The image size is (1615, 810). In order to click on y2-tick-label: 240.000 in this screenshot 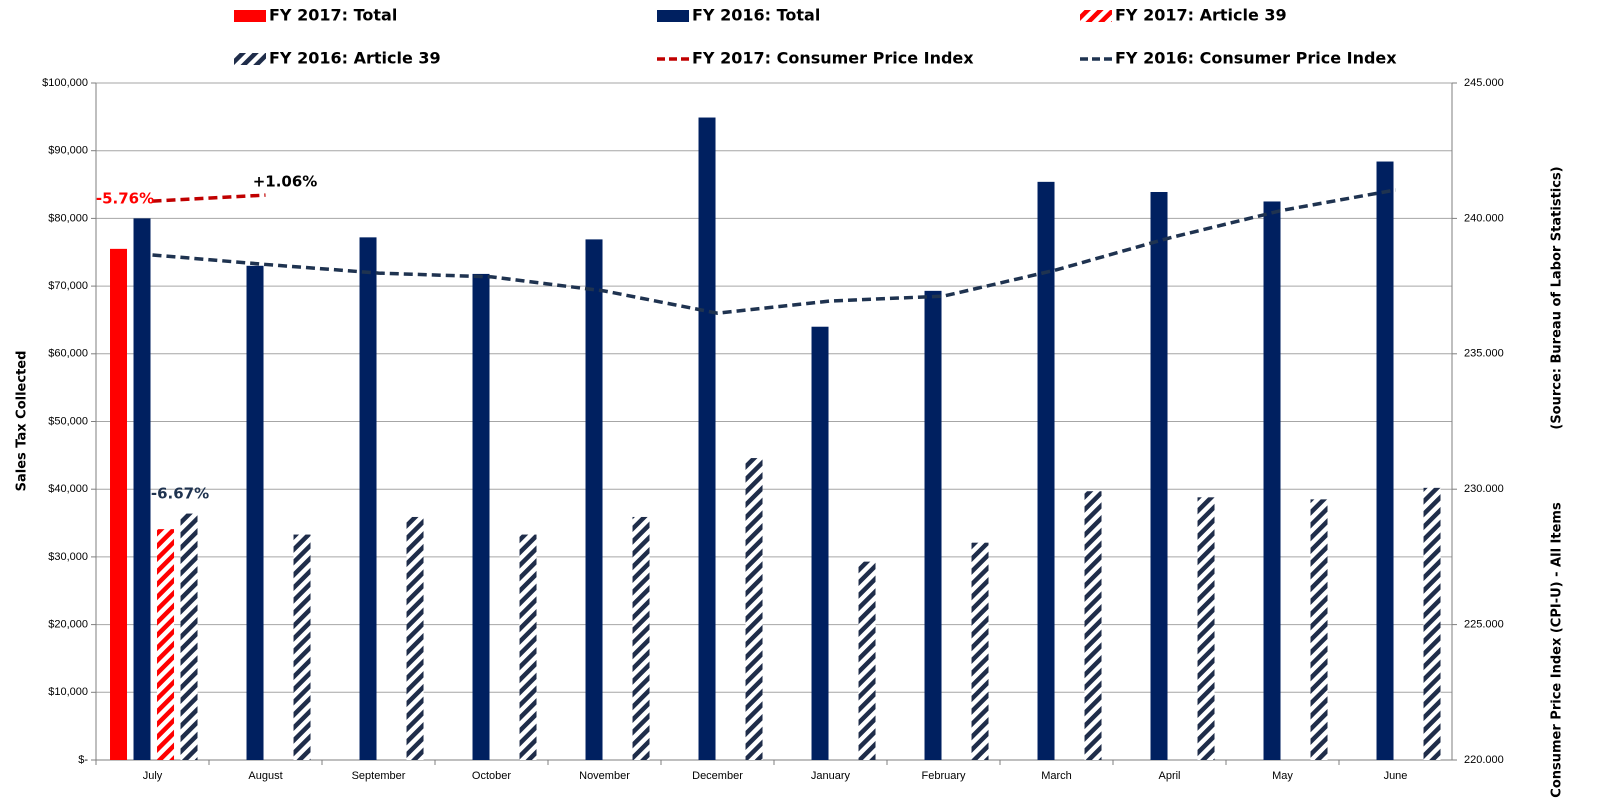, I will do `click(1484, 218)`.